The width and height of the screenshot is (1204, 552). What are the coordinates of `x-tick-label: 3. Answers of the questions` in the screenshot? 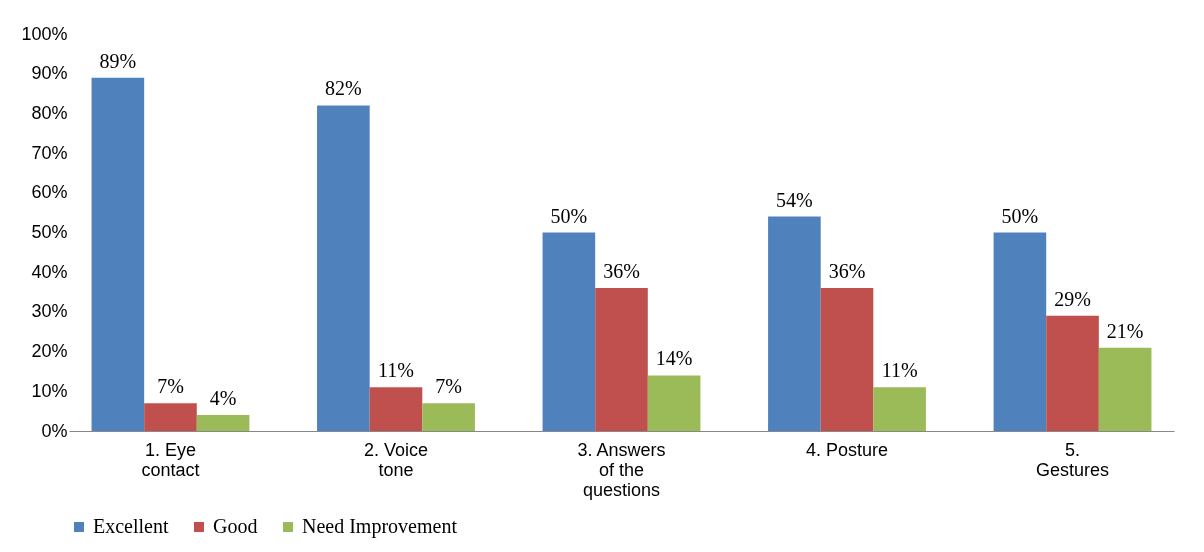 It's located at (621, 469).